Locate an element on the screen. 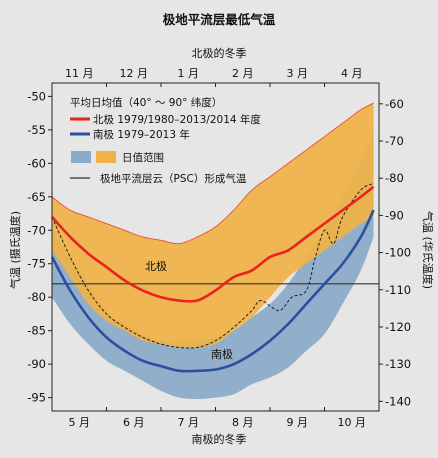 Image resolution: width=438 pixels, height=458 pixels. legend-antarctic-label: 南极 1979–2013 年 is located at coordinates (141, 134).